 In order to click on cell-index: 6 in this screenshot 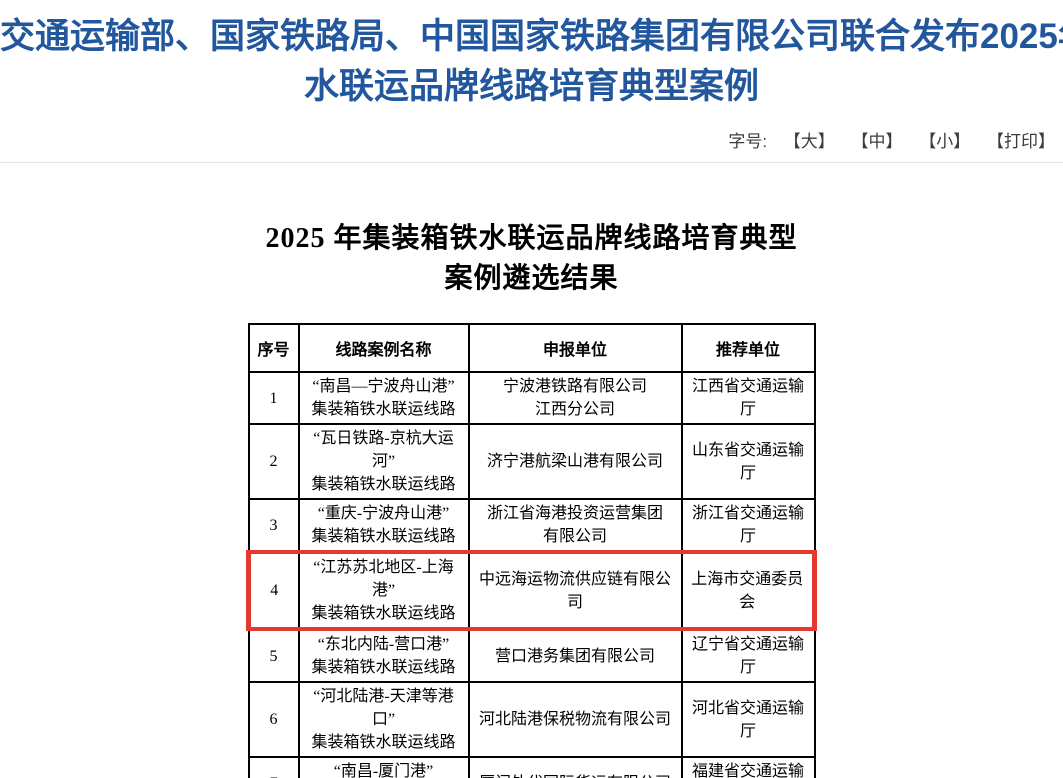, I will do `click(273, 719)`.